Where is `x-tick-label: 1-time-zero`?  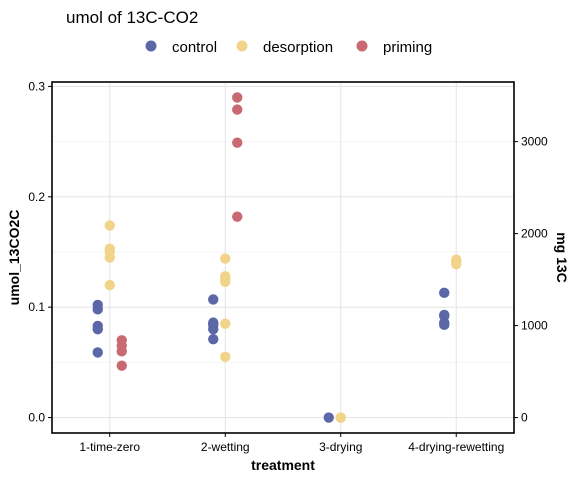 x-tick-label: 1-time-zero is located at coordinates (109, 447).